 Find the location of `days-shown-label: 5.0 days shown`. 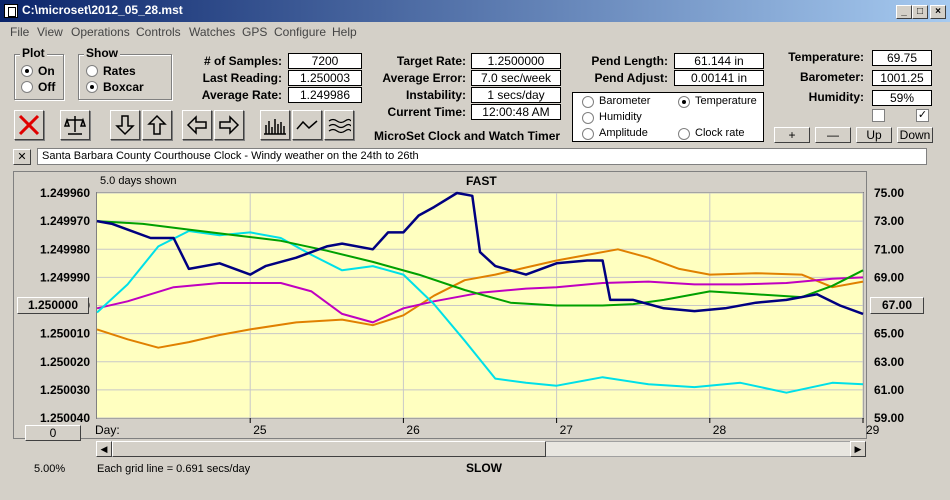

days-shown-label: 5.0 days shown is located at coordinates (138, 181).